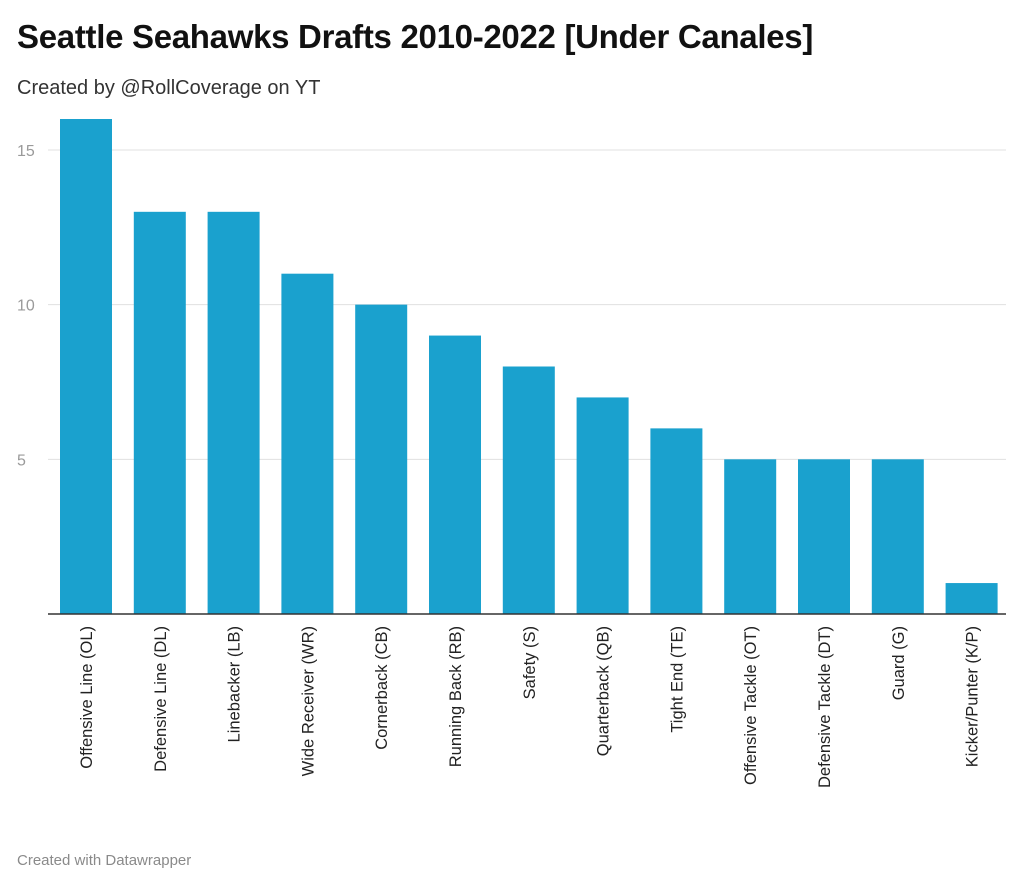 Image resolution: width=1024 pixels, height=890 pixels. I want to click on x-tick-label: Offensive Tackle (OT), so click(751, 705).